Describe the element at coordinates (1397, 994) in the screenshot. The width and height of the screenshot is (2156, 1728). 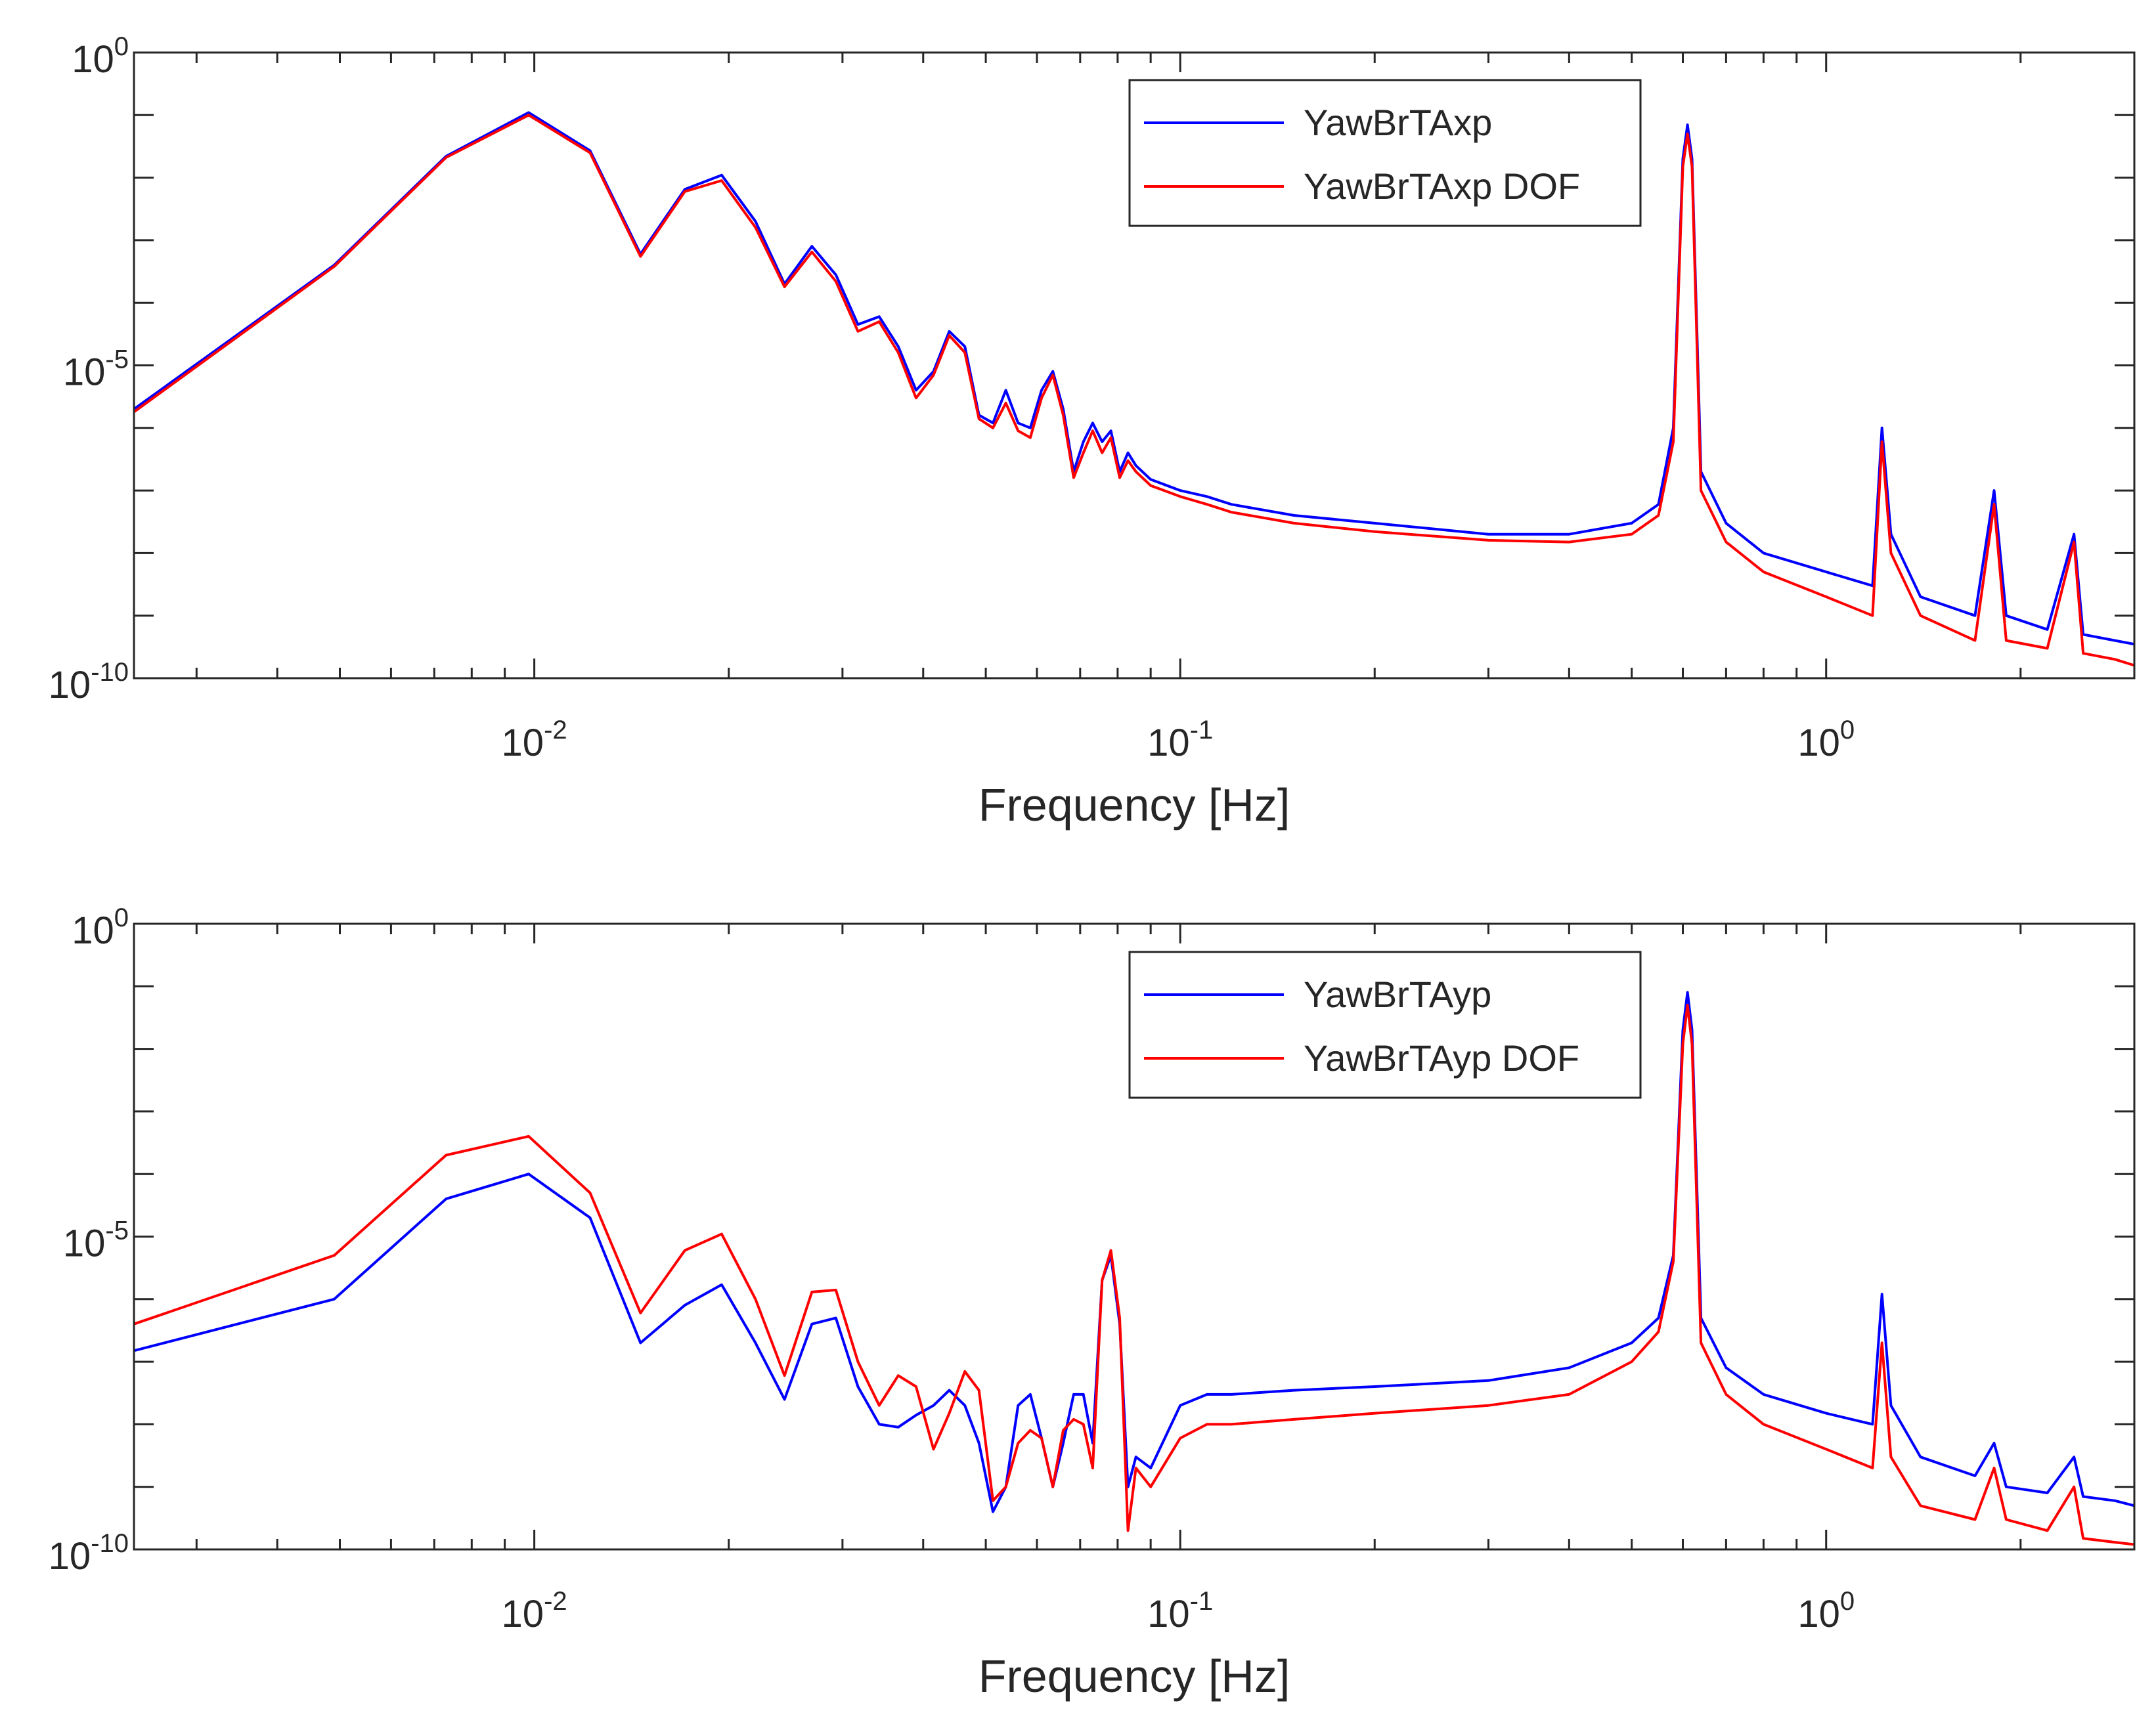
I see `bottom-legend-label-yawbrtayp: YawBrTAyp` at that location.